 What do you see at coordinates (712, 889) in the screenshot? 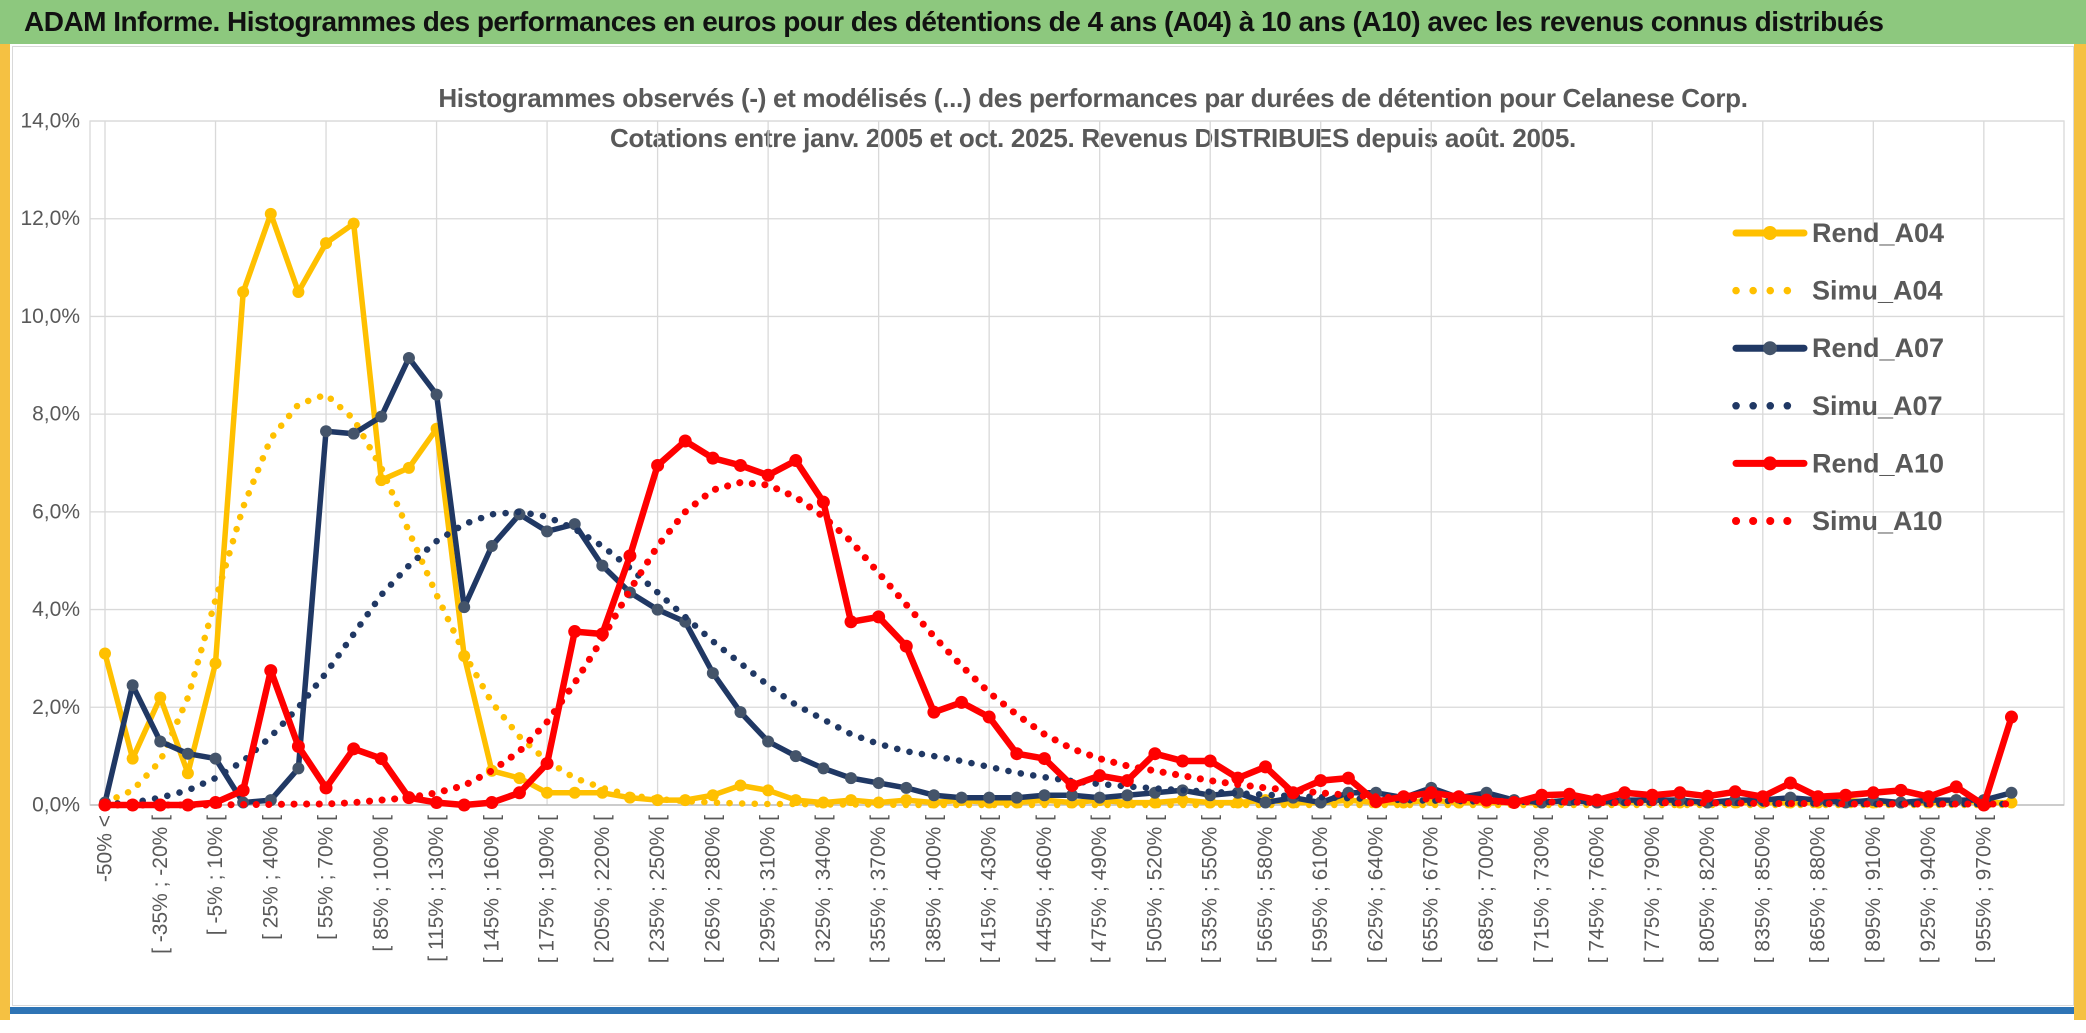
I see `x-tick-label: [ 265% ; 280% [` at bounding box center [712, 889].